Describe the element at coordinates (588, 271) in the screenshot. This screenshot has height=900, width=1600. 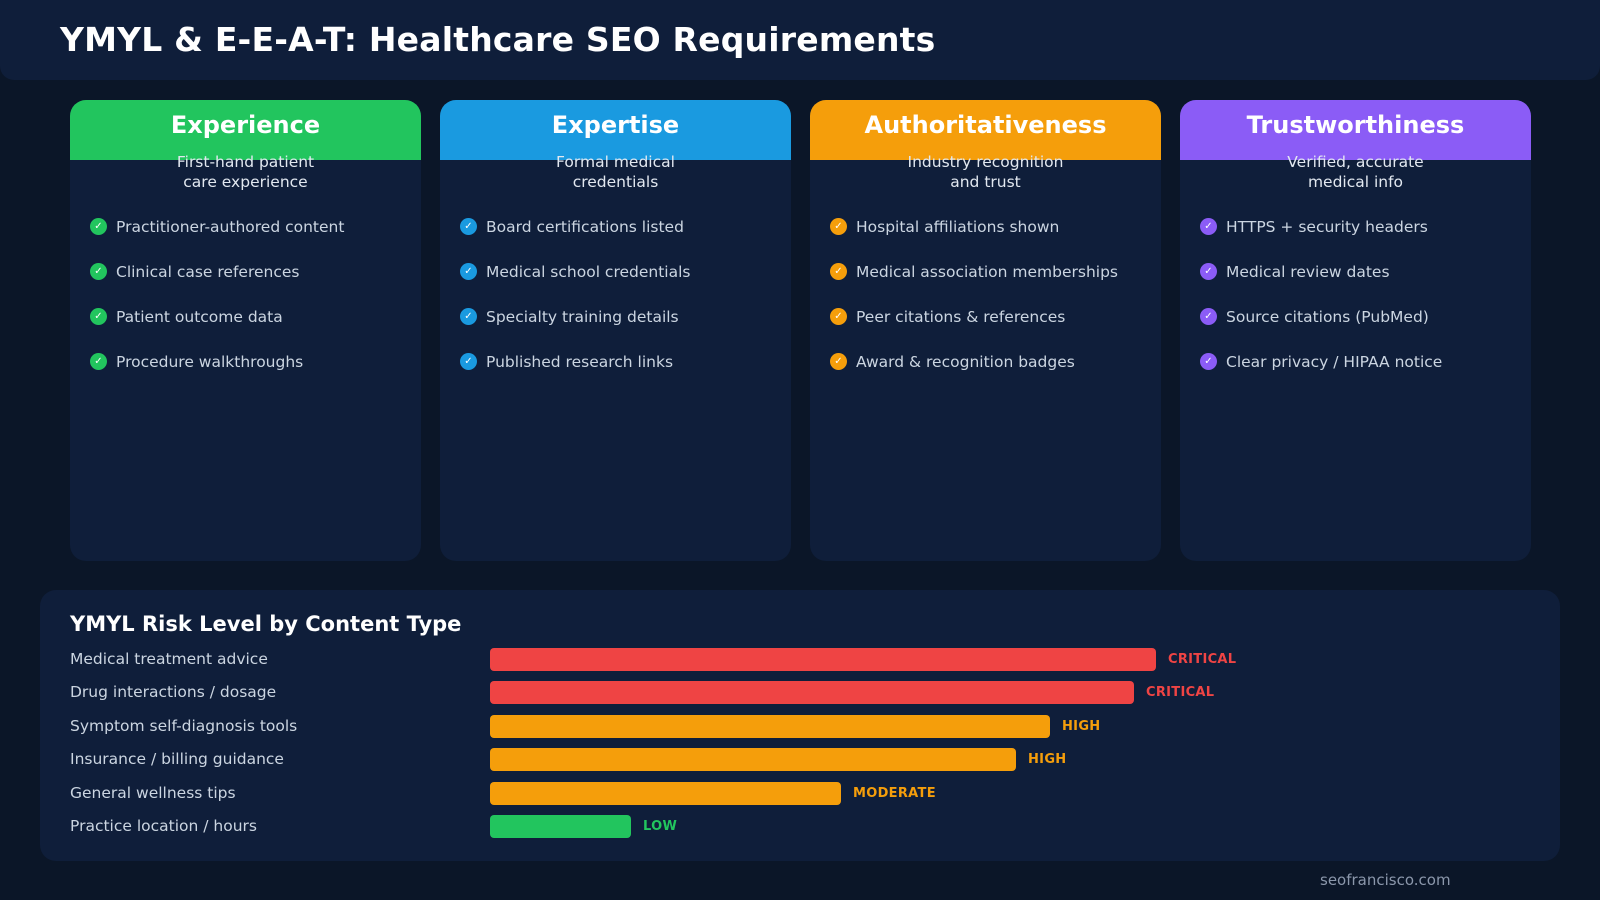
I see `checklist-item-label: Medical school credentials` at that location.